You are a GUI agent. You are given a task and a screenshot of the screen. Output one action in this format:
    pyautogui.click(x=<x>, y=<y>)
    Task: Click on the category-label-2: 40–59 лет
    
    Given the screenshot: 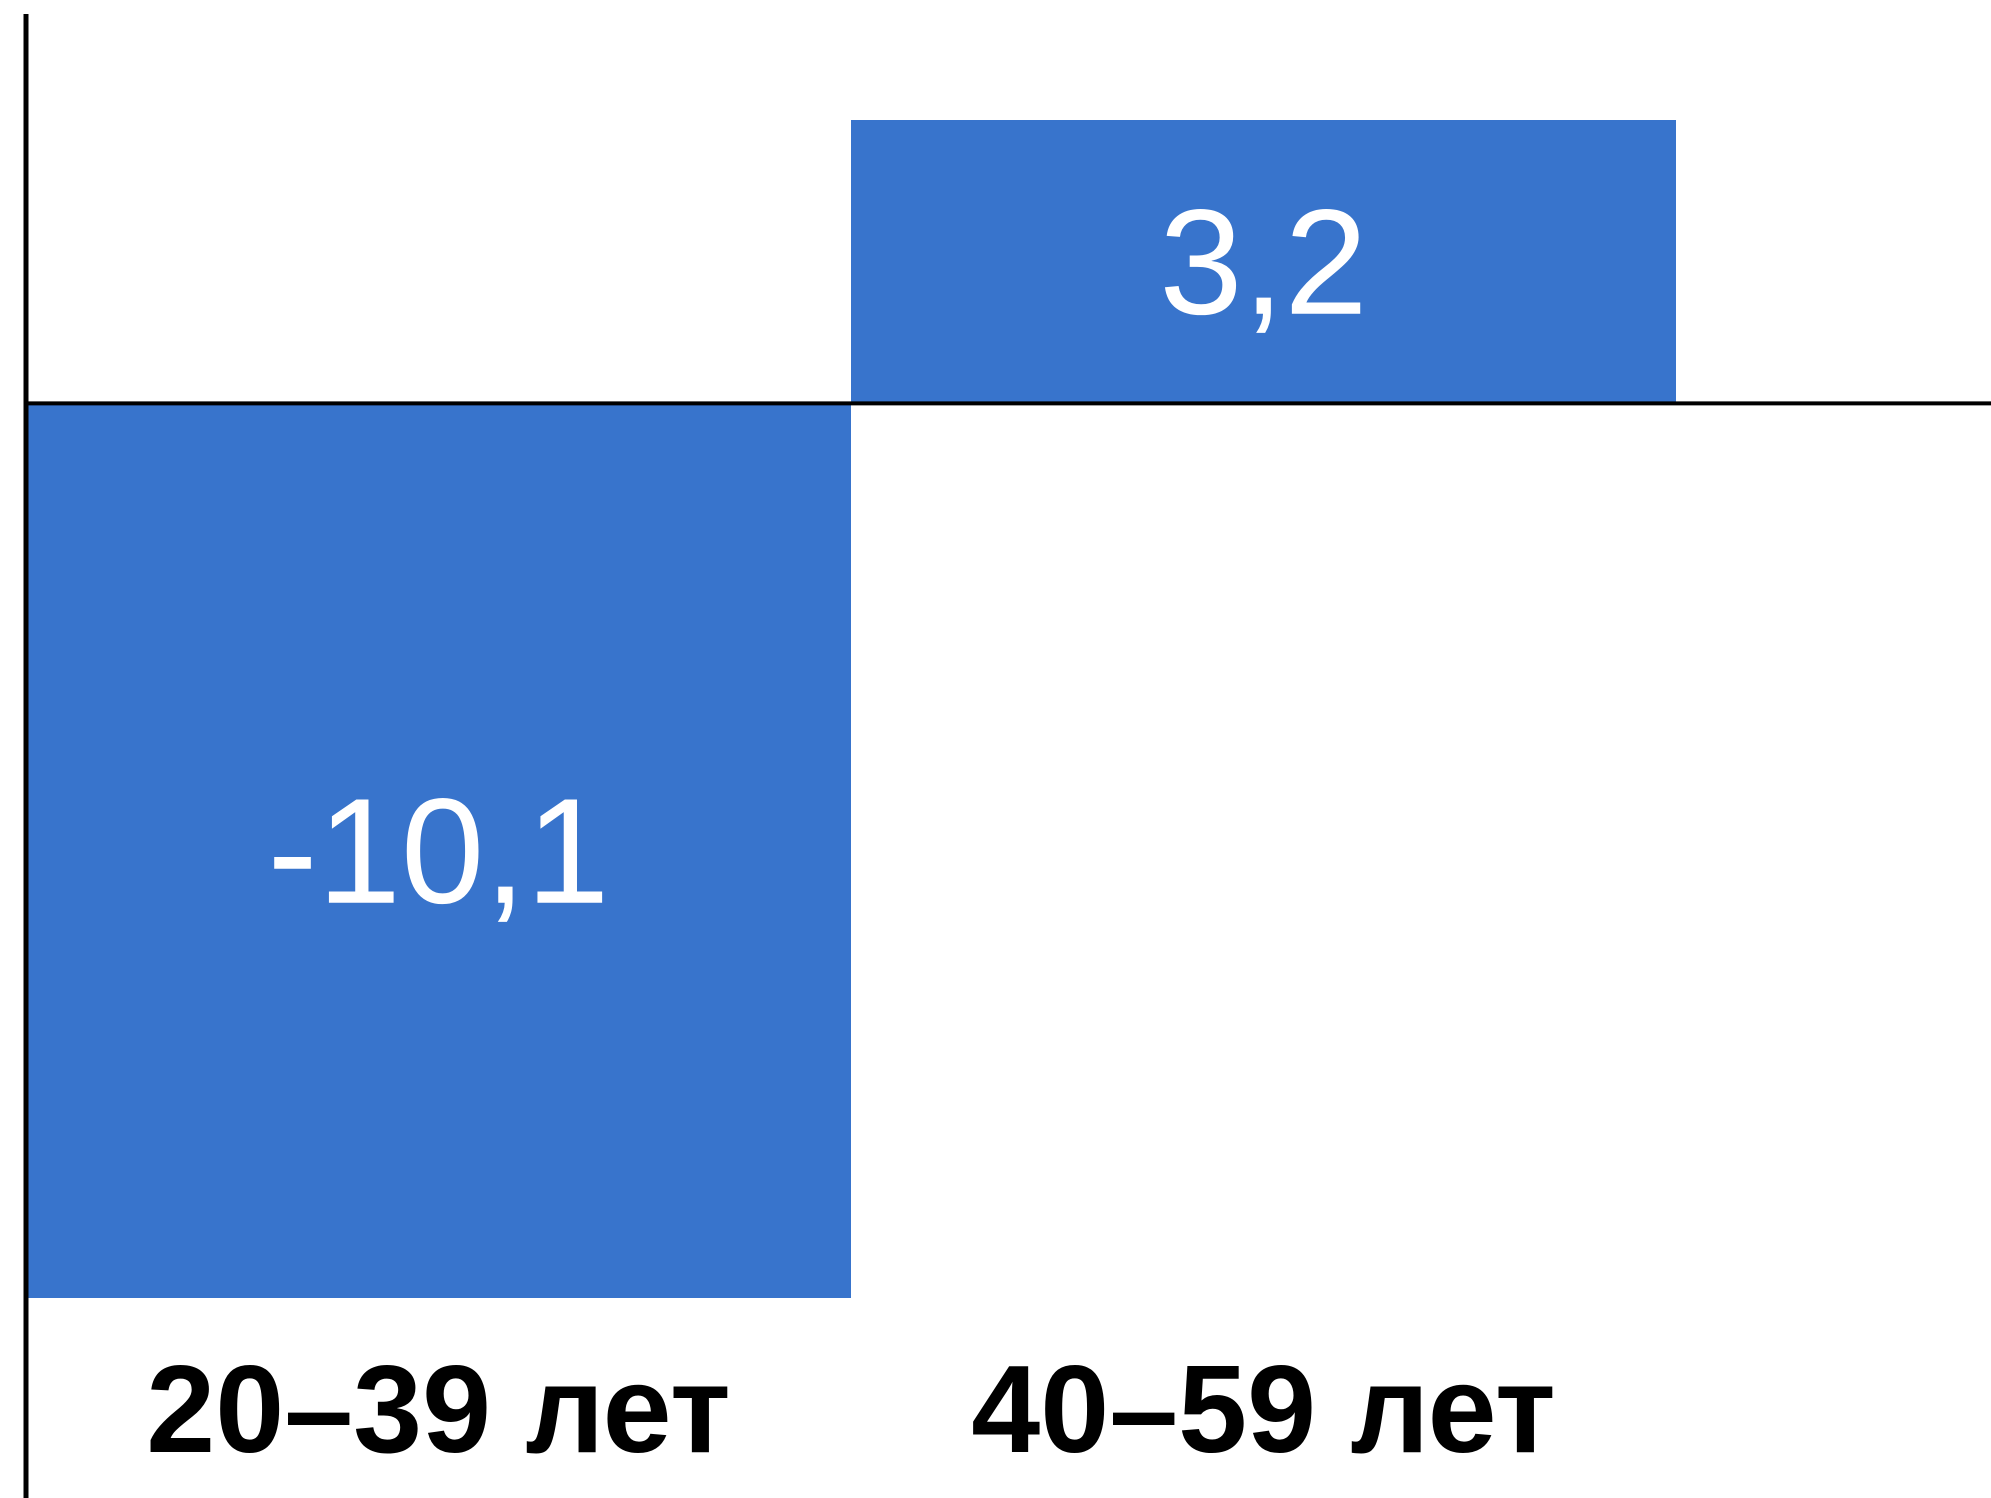 What is the action you would take?
    pyautogui.click(x=1263, y=1410)
    